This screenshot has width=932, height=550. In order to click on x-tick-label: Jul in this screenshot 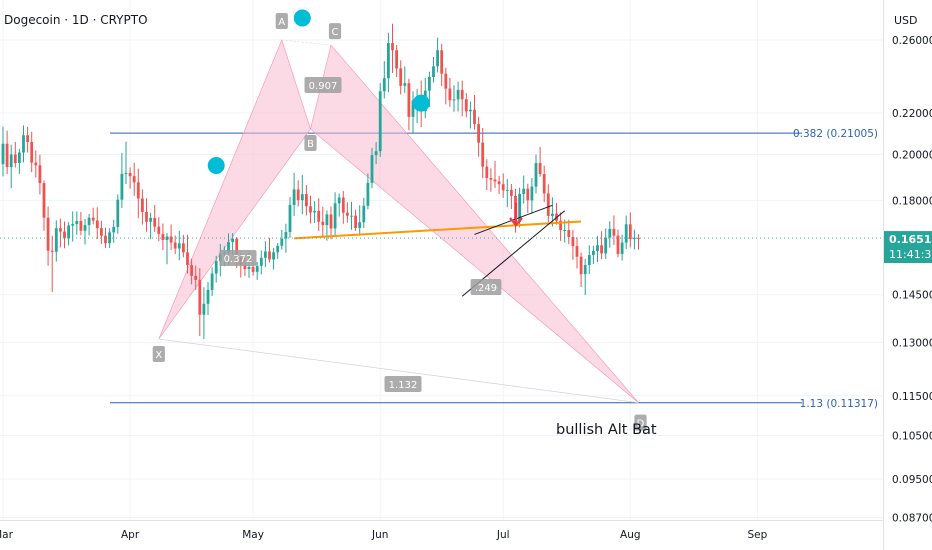, I will do `click(503, 535)`.